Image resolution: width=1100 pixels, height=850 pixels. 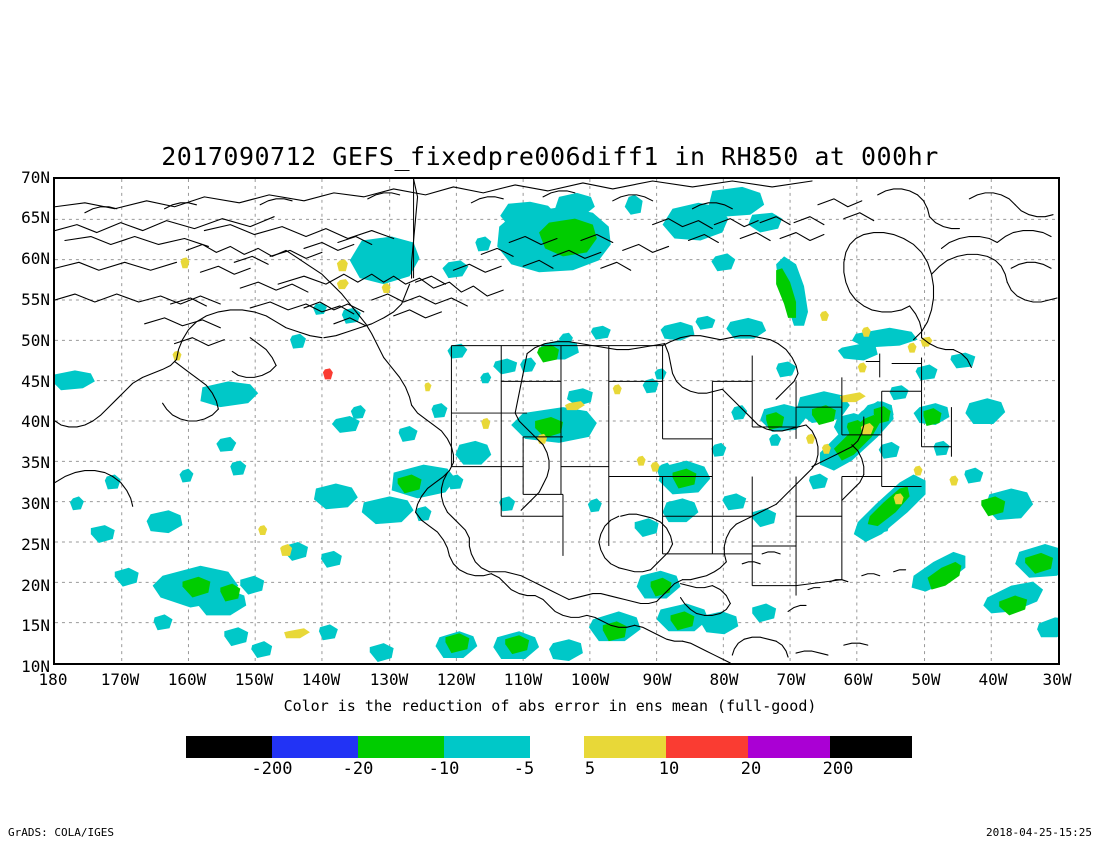 What do you see at coordinates (321, 679) in the screenshot?
I see `x-tick-label: 140W` at bounding box center [321, 679].